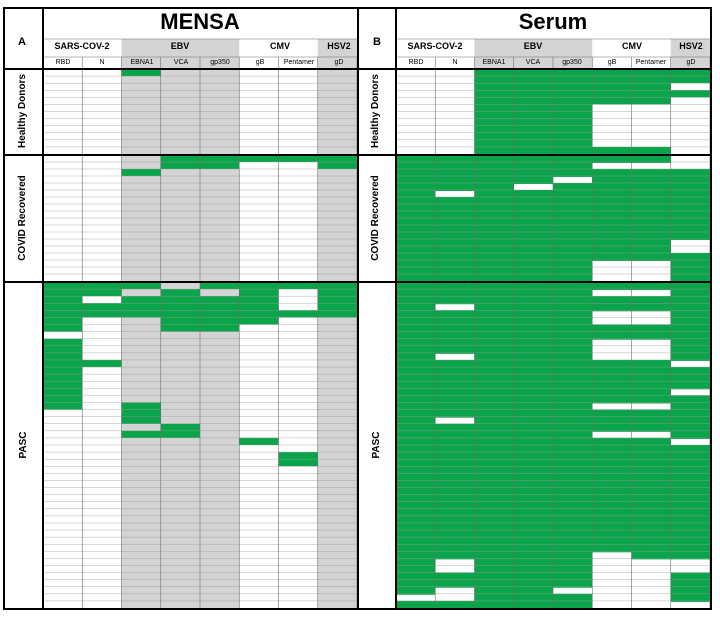 Image resolution: width=720 pixels, height=617 pixels. What do you see at coordinates (180, 46) in the screenshot?
I see `group-label-ebv-a: EBV` at bounding box center [180, 46].